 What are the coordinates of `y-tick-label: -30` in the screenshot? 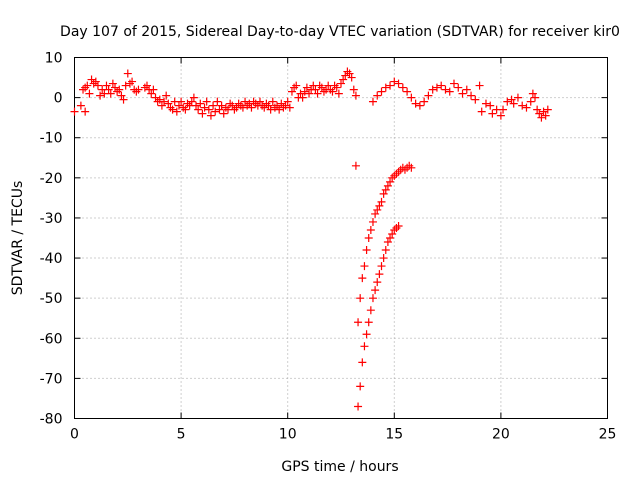 It's located at (51, 219).